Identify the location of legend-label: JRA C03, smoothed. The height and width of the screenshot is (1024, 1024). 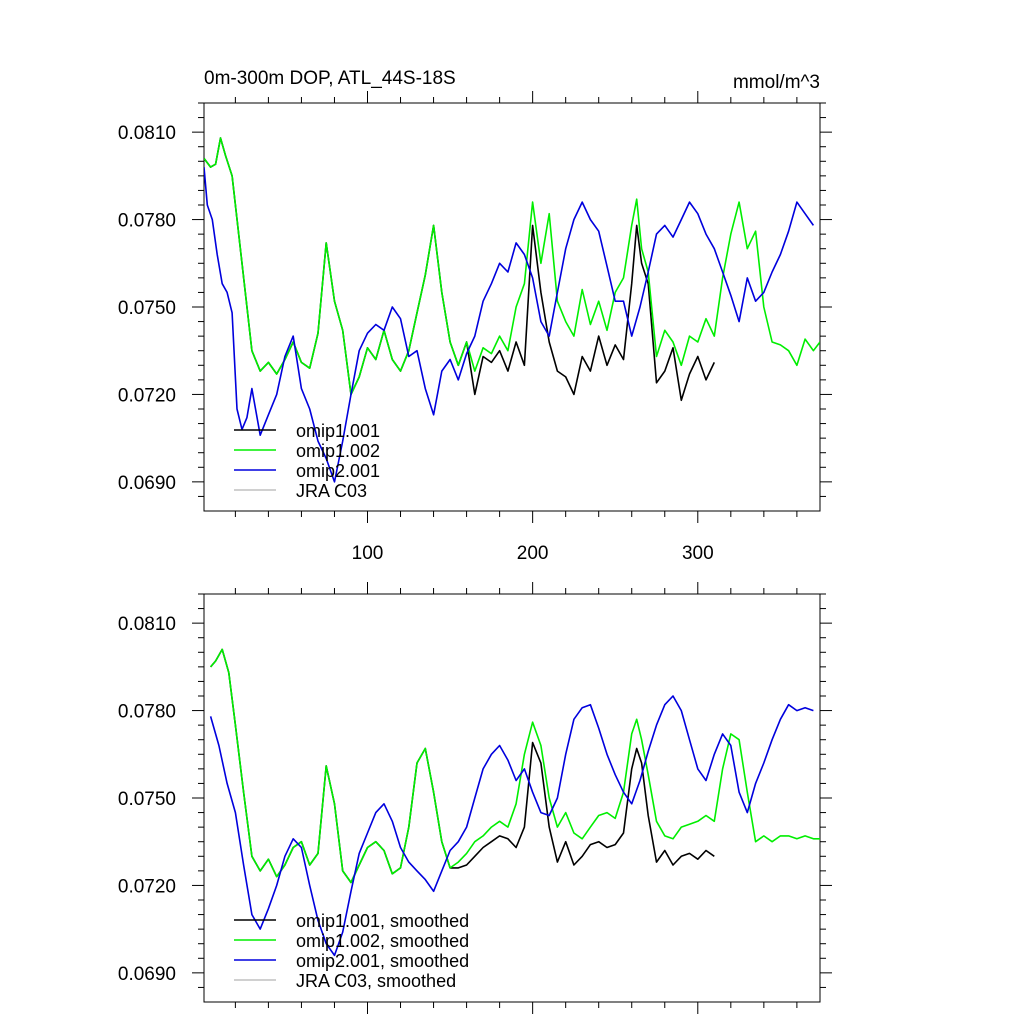
(376, 981).